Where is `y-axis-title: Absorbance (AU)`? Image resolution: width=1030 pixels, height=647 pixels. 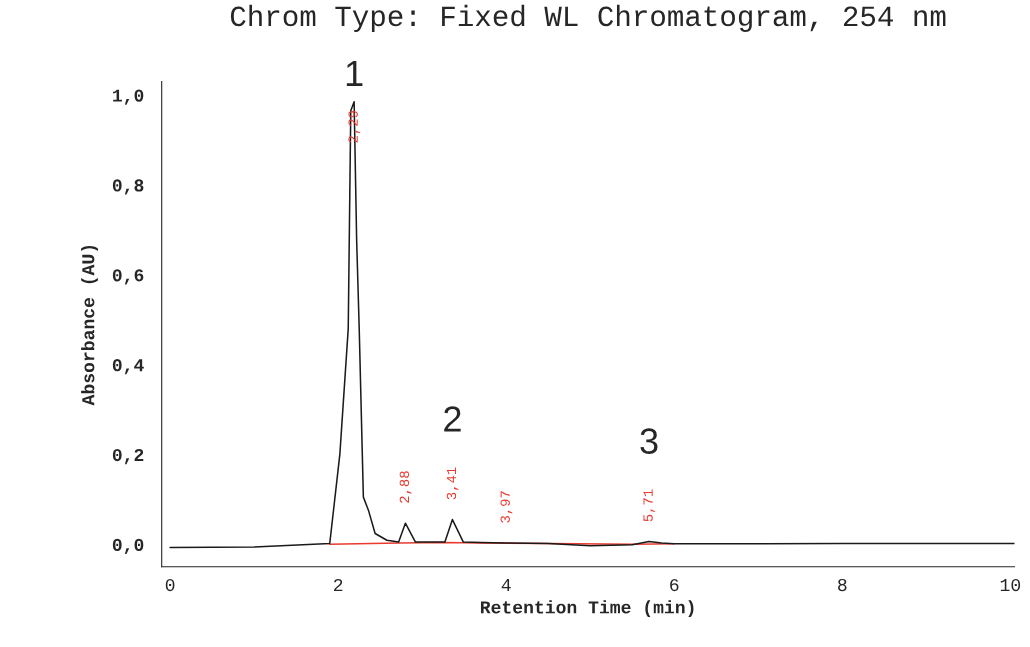
y-axis-title: Absorbance (AU) is located at coordinates (89, 325).